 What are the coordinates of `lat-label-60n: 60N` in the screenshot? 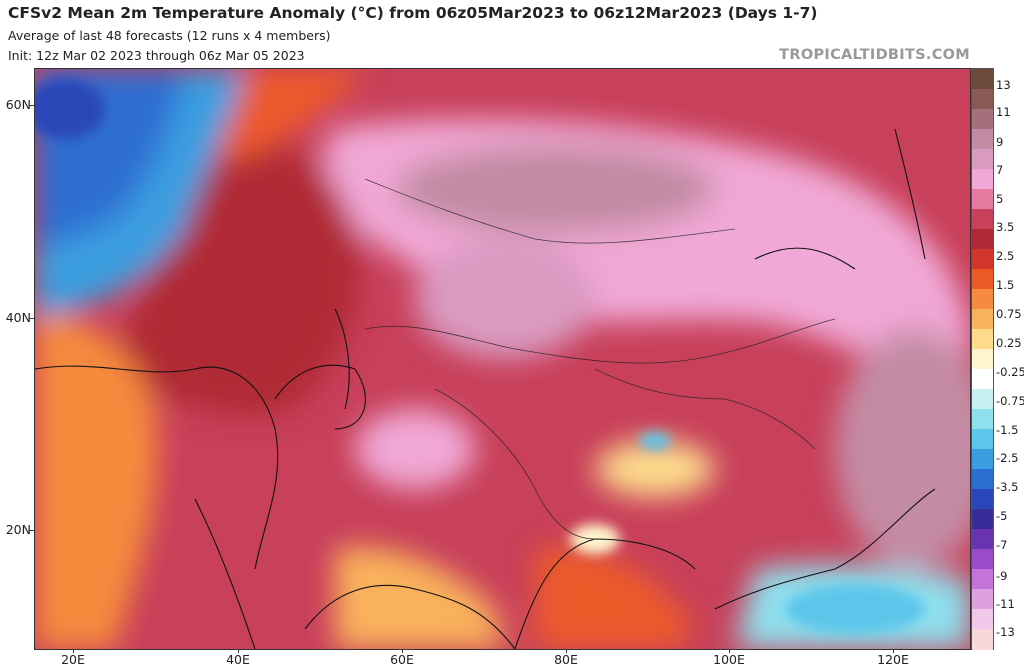 It's located at (18, 104).